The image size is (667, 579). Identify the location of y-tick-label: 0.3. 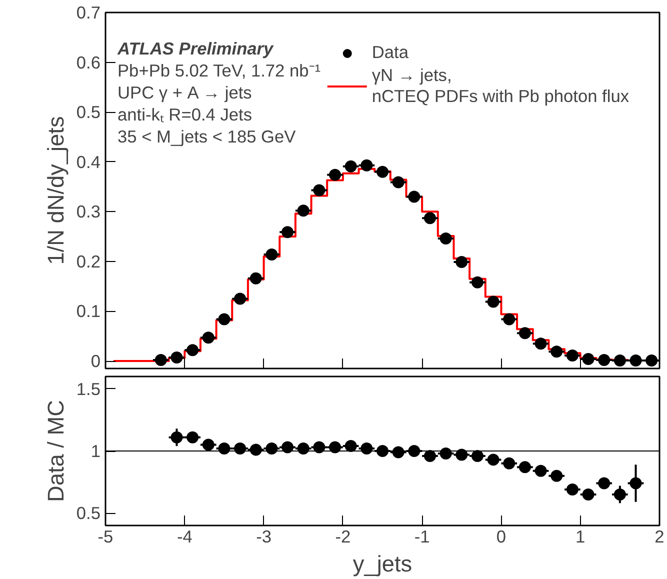
(88, 212).